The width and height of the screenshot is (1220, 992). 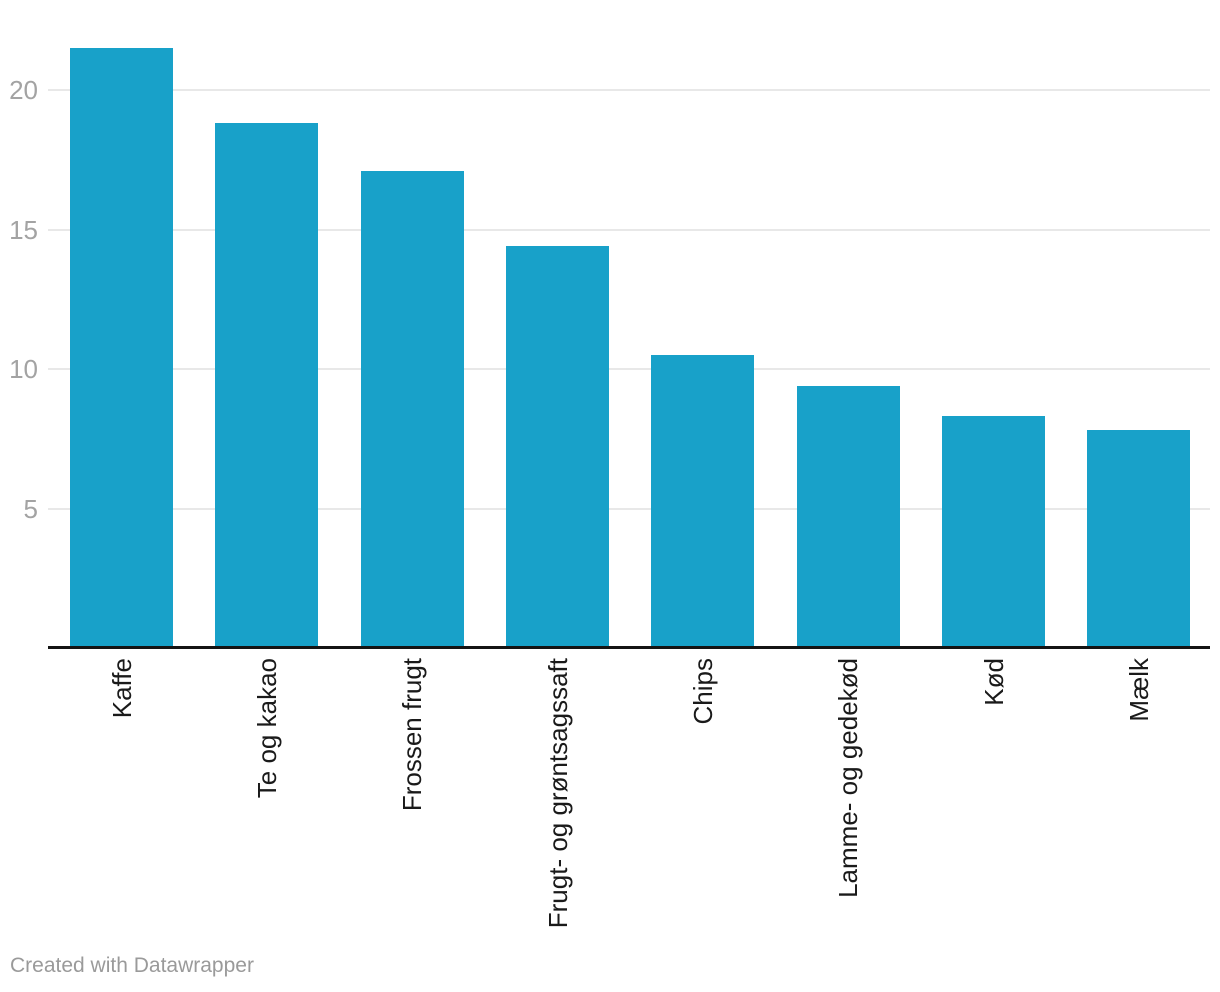 What do you see at coordinates (412, 408) in the screenshot?
I see `bar-frossen-frugt` at bounding box center [412, 408].